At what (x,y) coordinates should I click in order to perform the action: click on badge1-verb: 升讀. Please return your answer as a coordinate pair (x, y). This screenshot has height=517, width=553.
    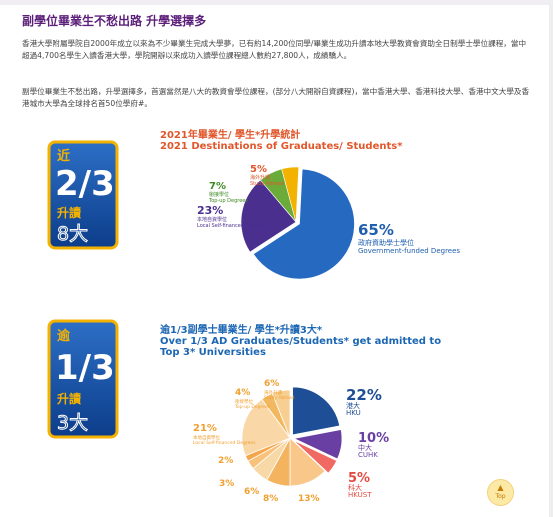
    Looking at the image, I should click on (69, 212).